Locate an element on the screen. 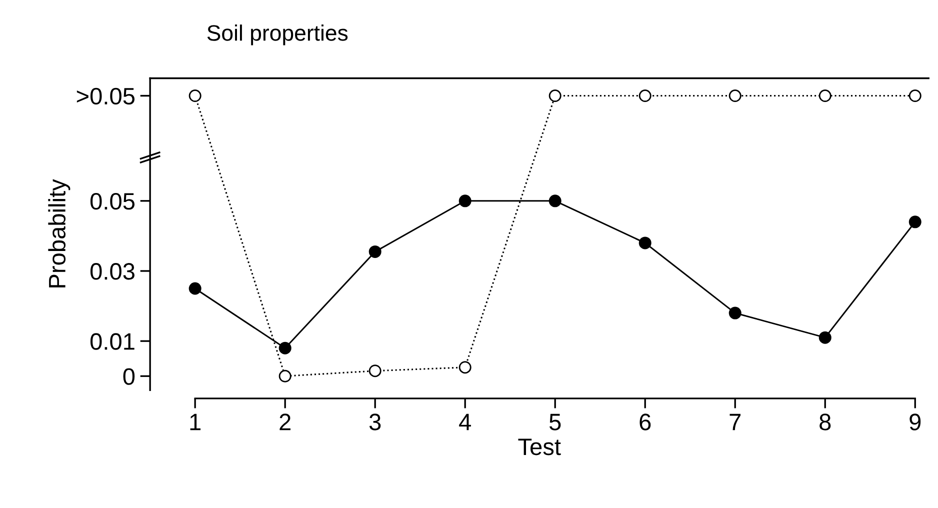 The image size is (938, 508). y-tick-label: 0.01 is located at coordinates (112, 341).